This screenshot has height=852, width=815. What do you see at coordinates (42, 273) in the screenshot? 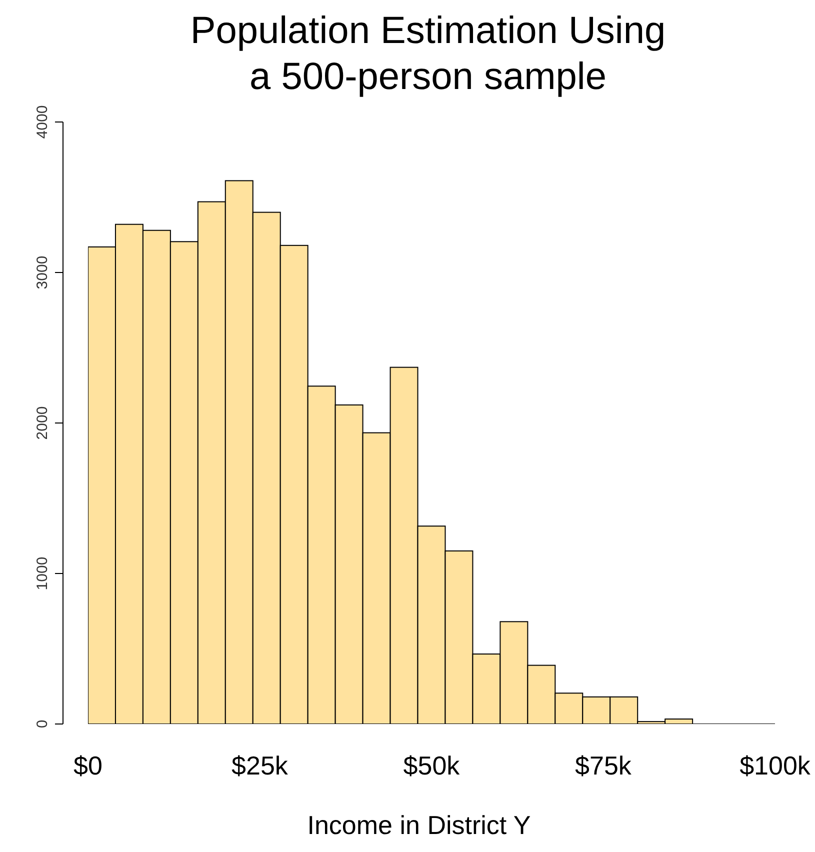
I see `y-tick-label: 3000` at bounding box center [42, 273].